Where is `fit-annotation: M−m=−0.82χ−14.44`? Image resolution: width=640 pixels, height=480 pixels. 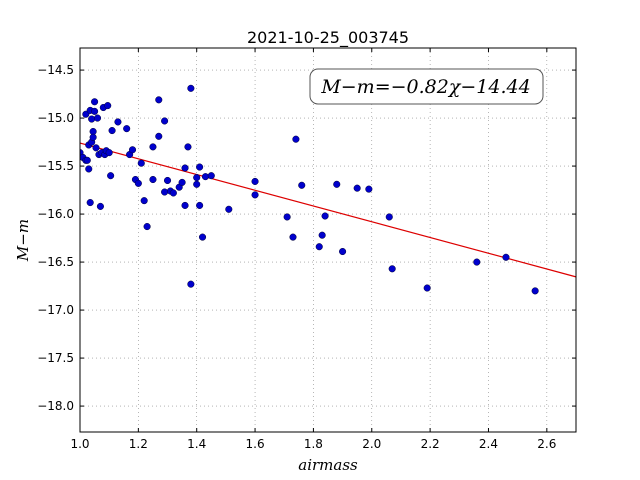
fit-annotation: M−m=−0.82χ−14.44 is located at coordinates (426, 86).